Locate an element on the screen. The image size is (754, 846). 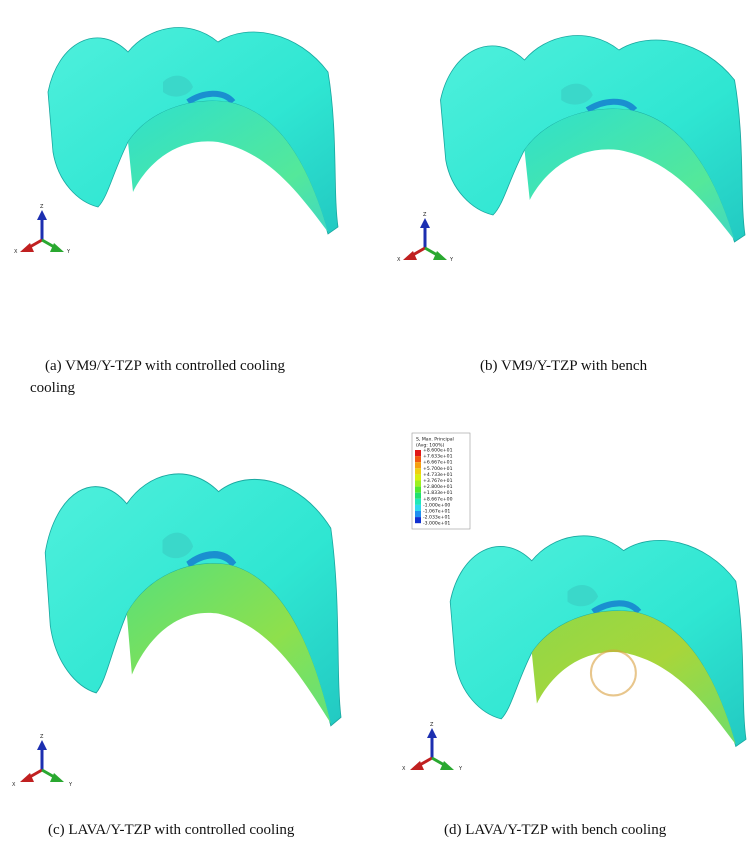
legend-label: +3.767e+01 is located at coordinates (438, 481).